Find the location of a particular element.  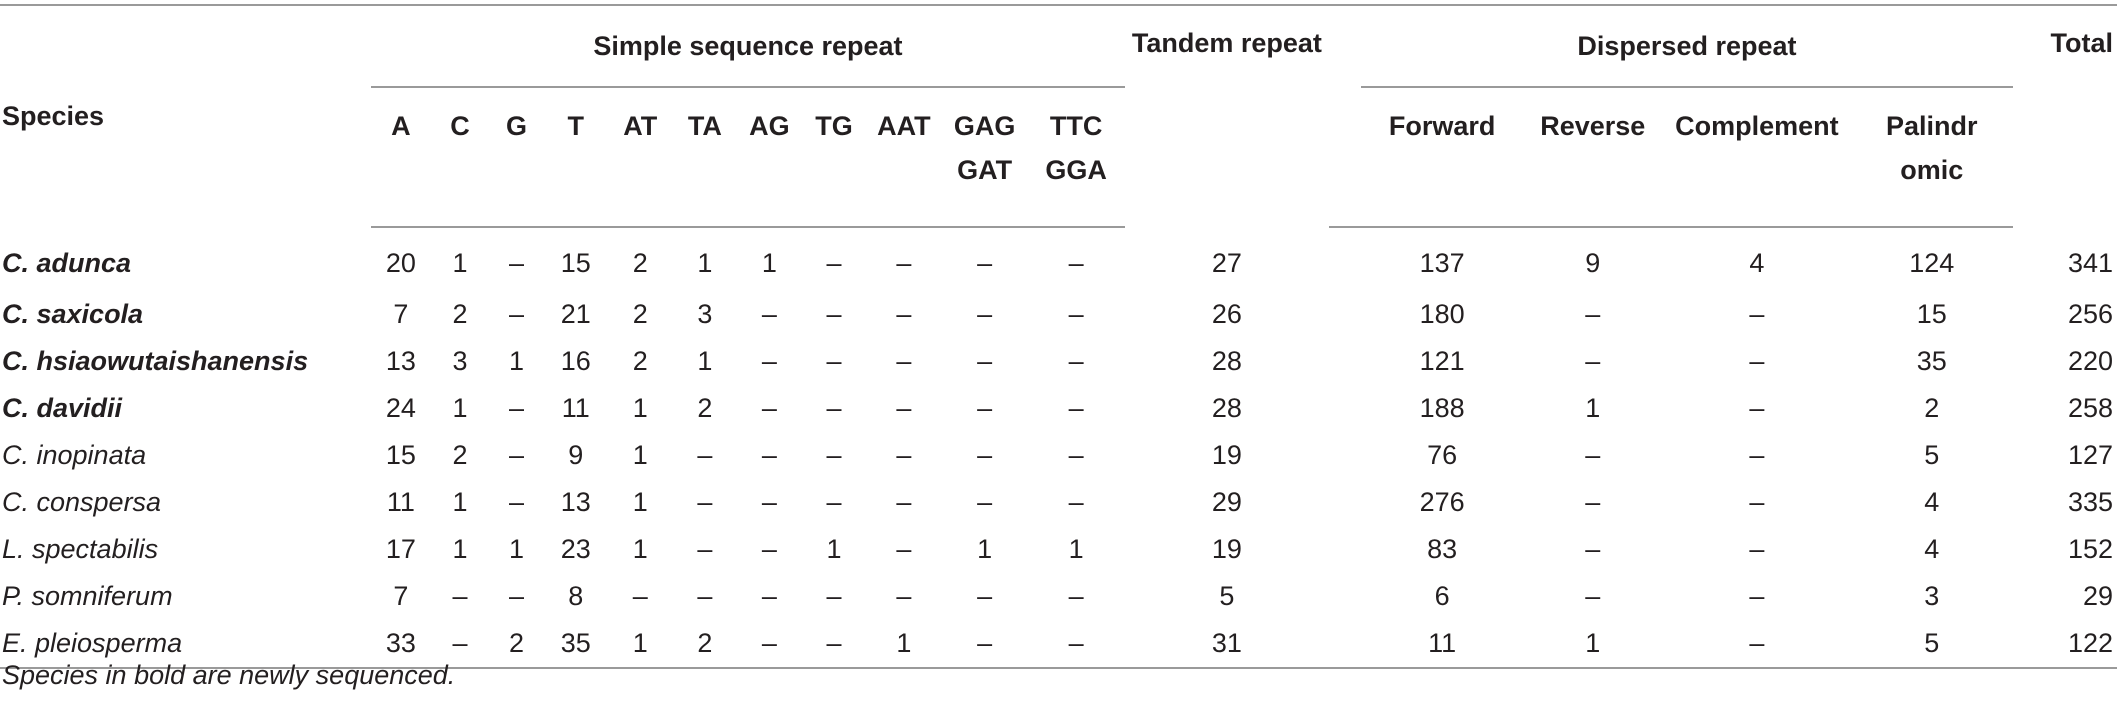

value-cell: 35 is located at coordinates (1931, 361).